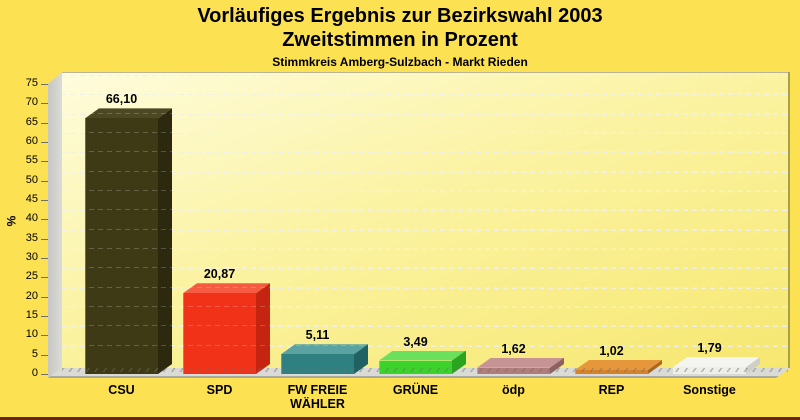 The image size is (800, 420). Describe the element at coordinates (31, 237) in the screenshot. I see `y-tick-label: 35` at that location.